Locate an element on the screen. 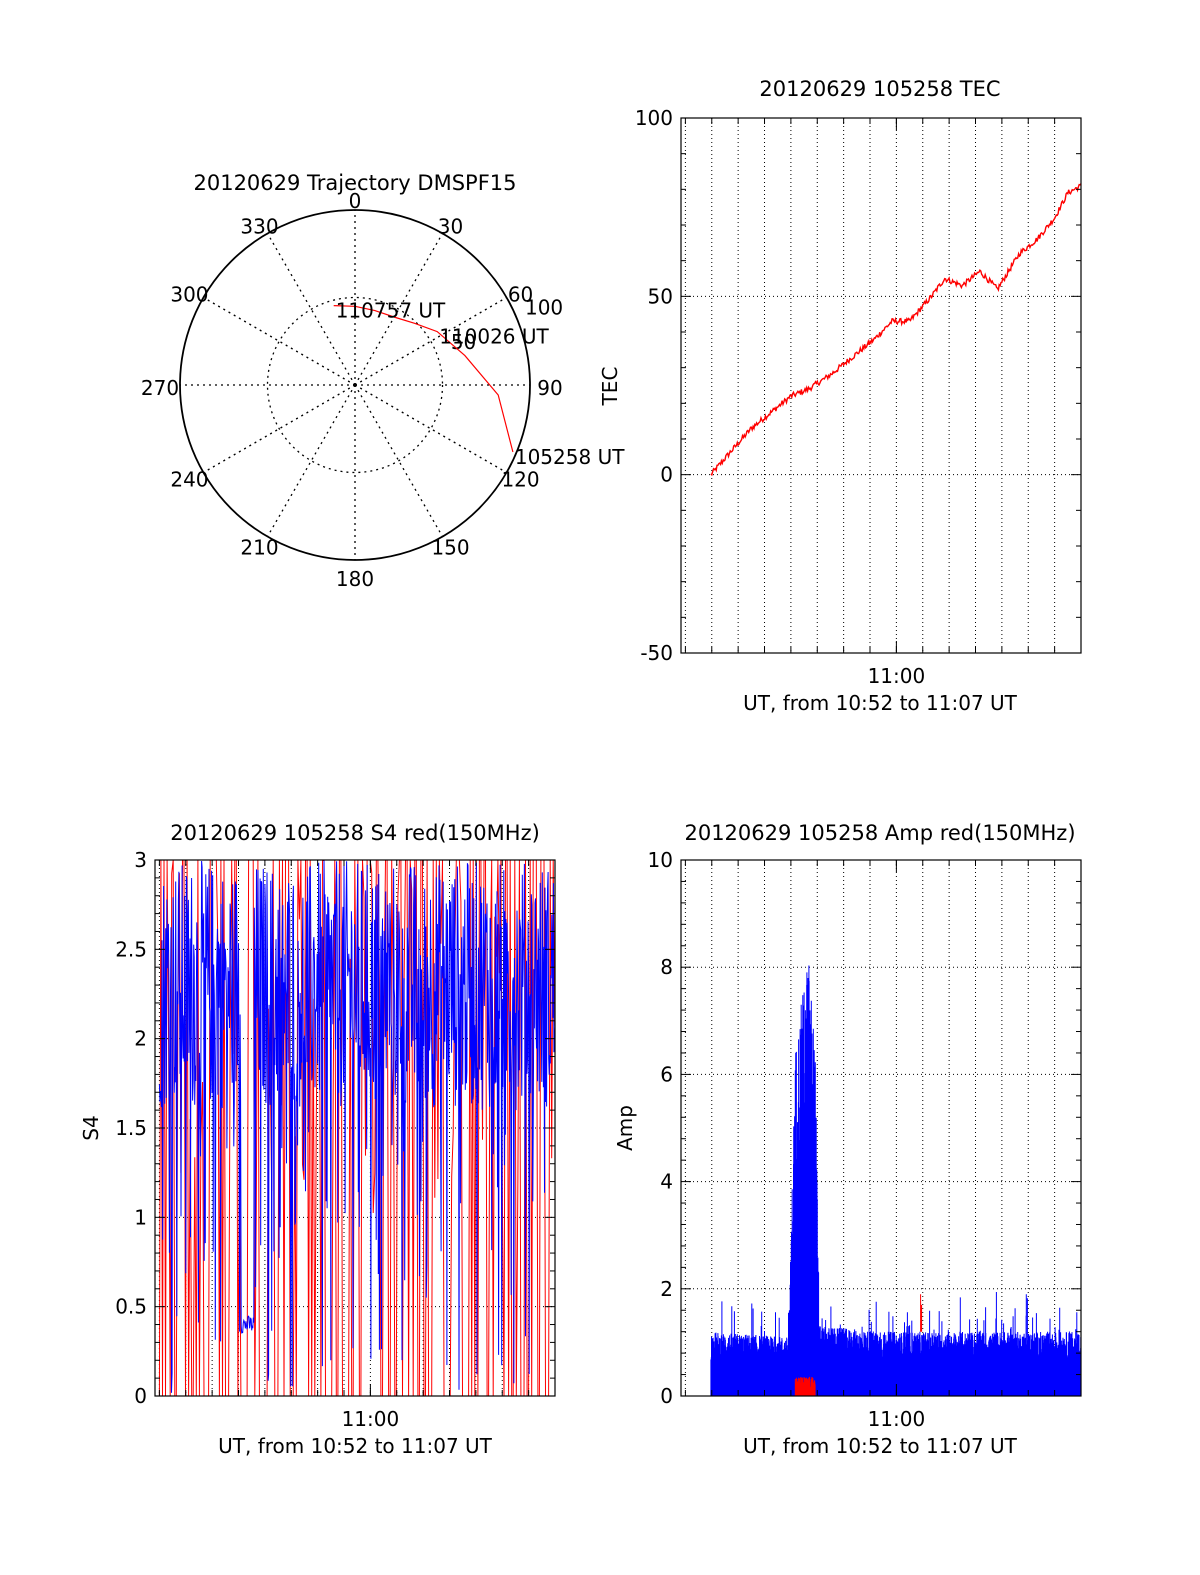 The height and width of the screenshot is (1575, 1200). tec-series is located at coordinates (896, 330).